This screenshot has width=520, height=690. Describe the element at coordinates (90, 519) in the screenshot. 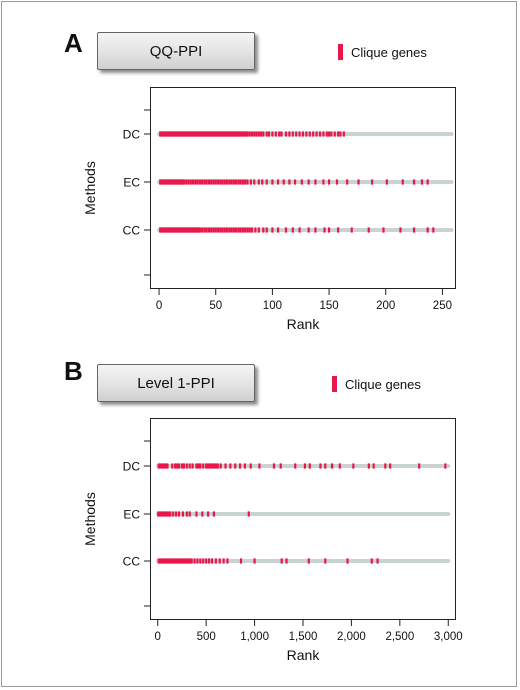

I see `panel-b-y-axis-title: Methods` at that location.